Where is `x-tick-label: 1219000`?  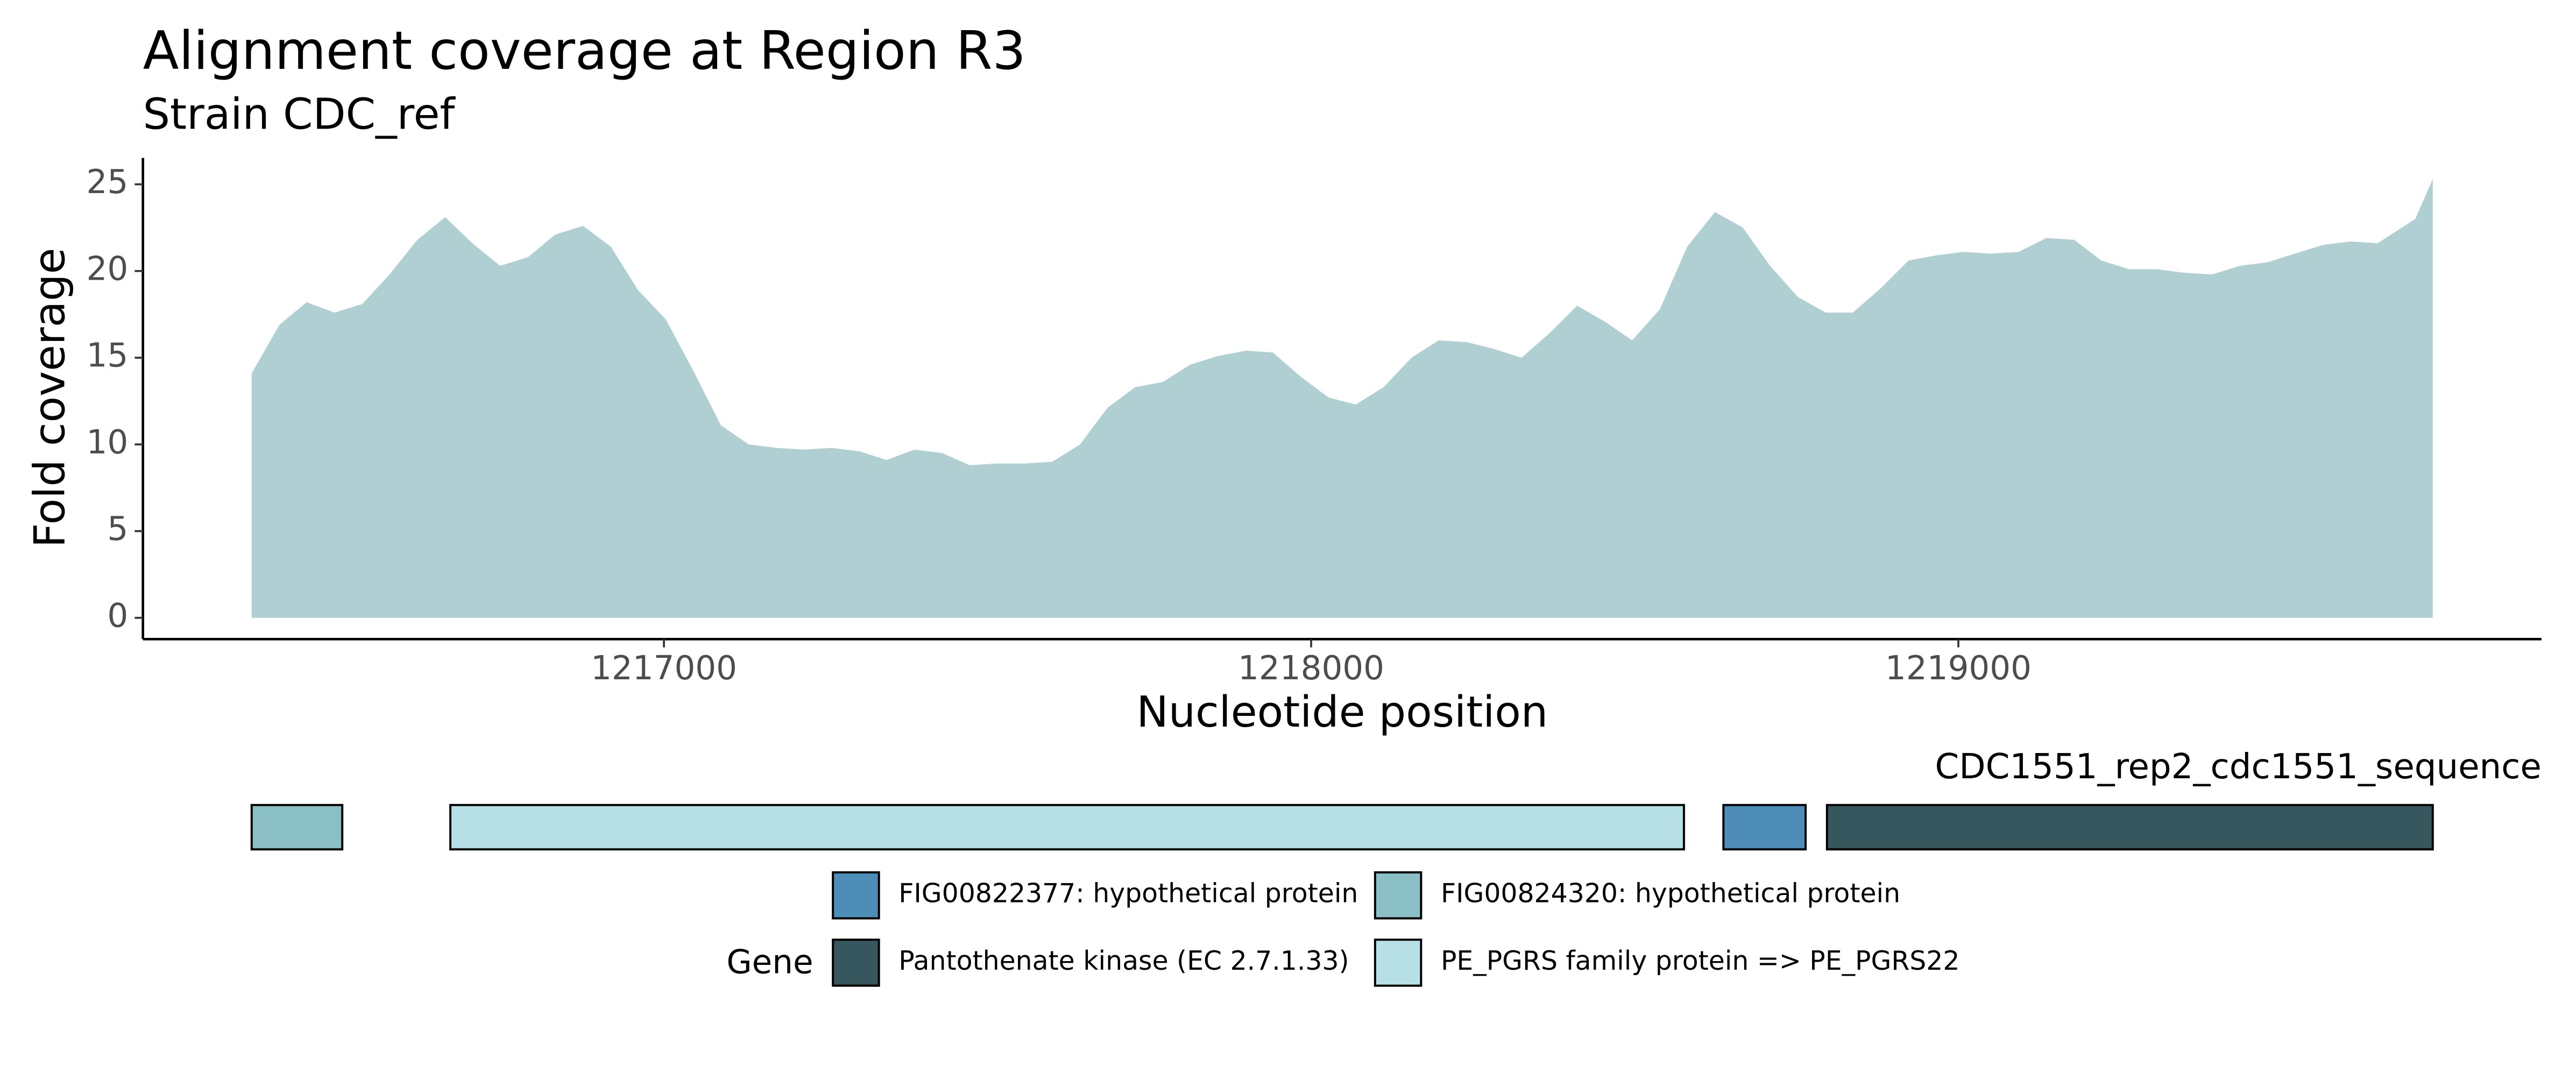 x-tick-label: 1219000 is located at coordinates (1958, 668).